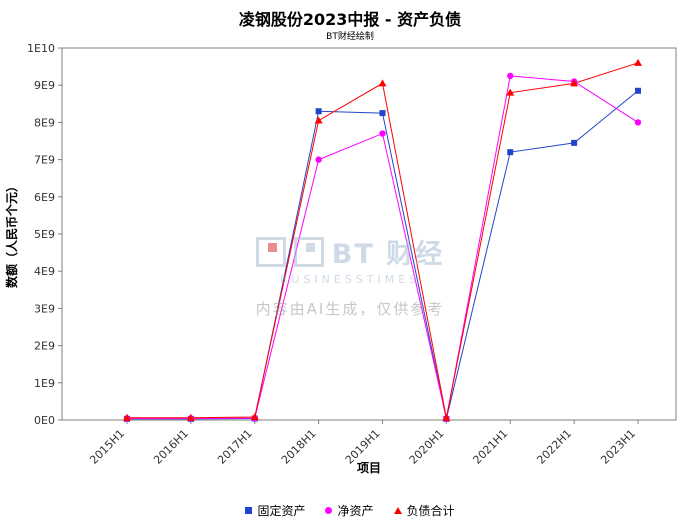 The image size is (700, 524). What do you see at coordinates (44, 271) in the screenshot?
I see `y-tick-label: 4E9` at bounding box center [44, 271].